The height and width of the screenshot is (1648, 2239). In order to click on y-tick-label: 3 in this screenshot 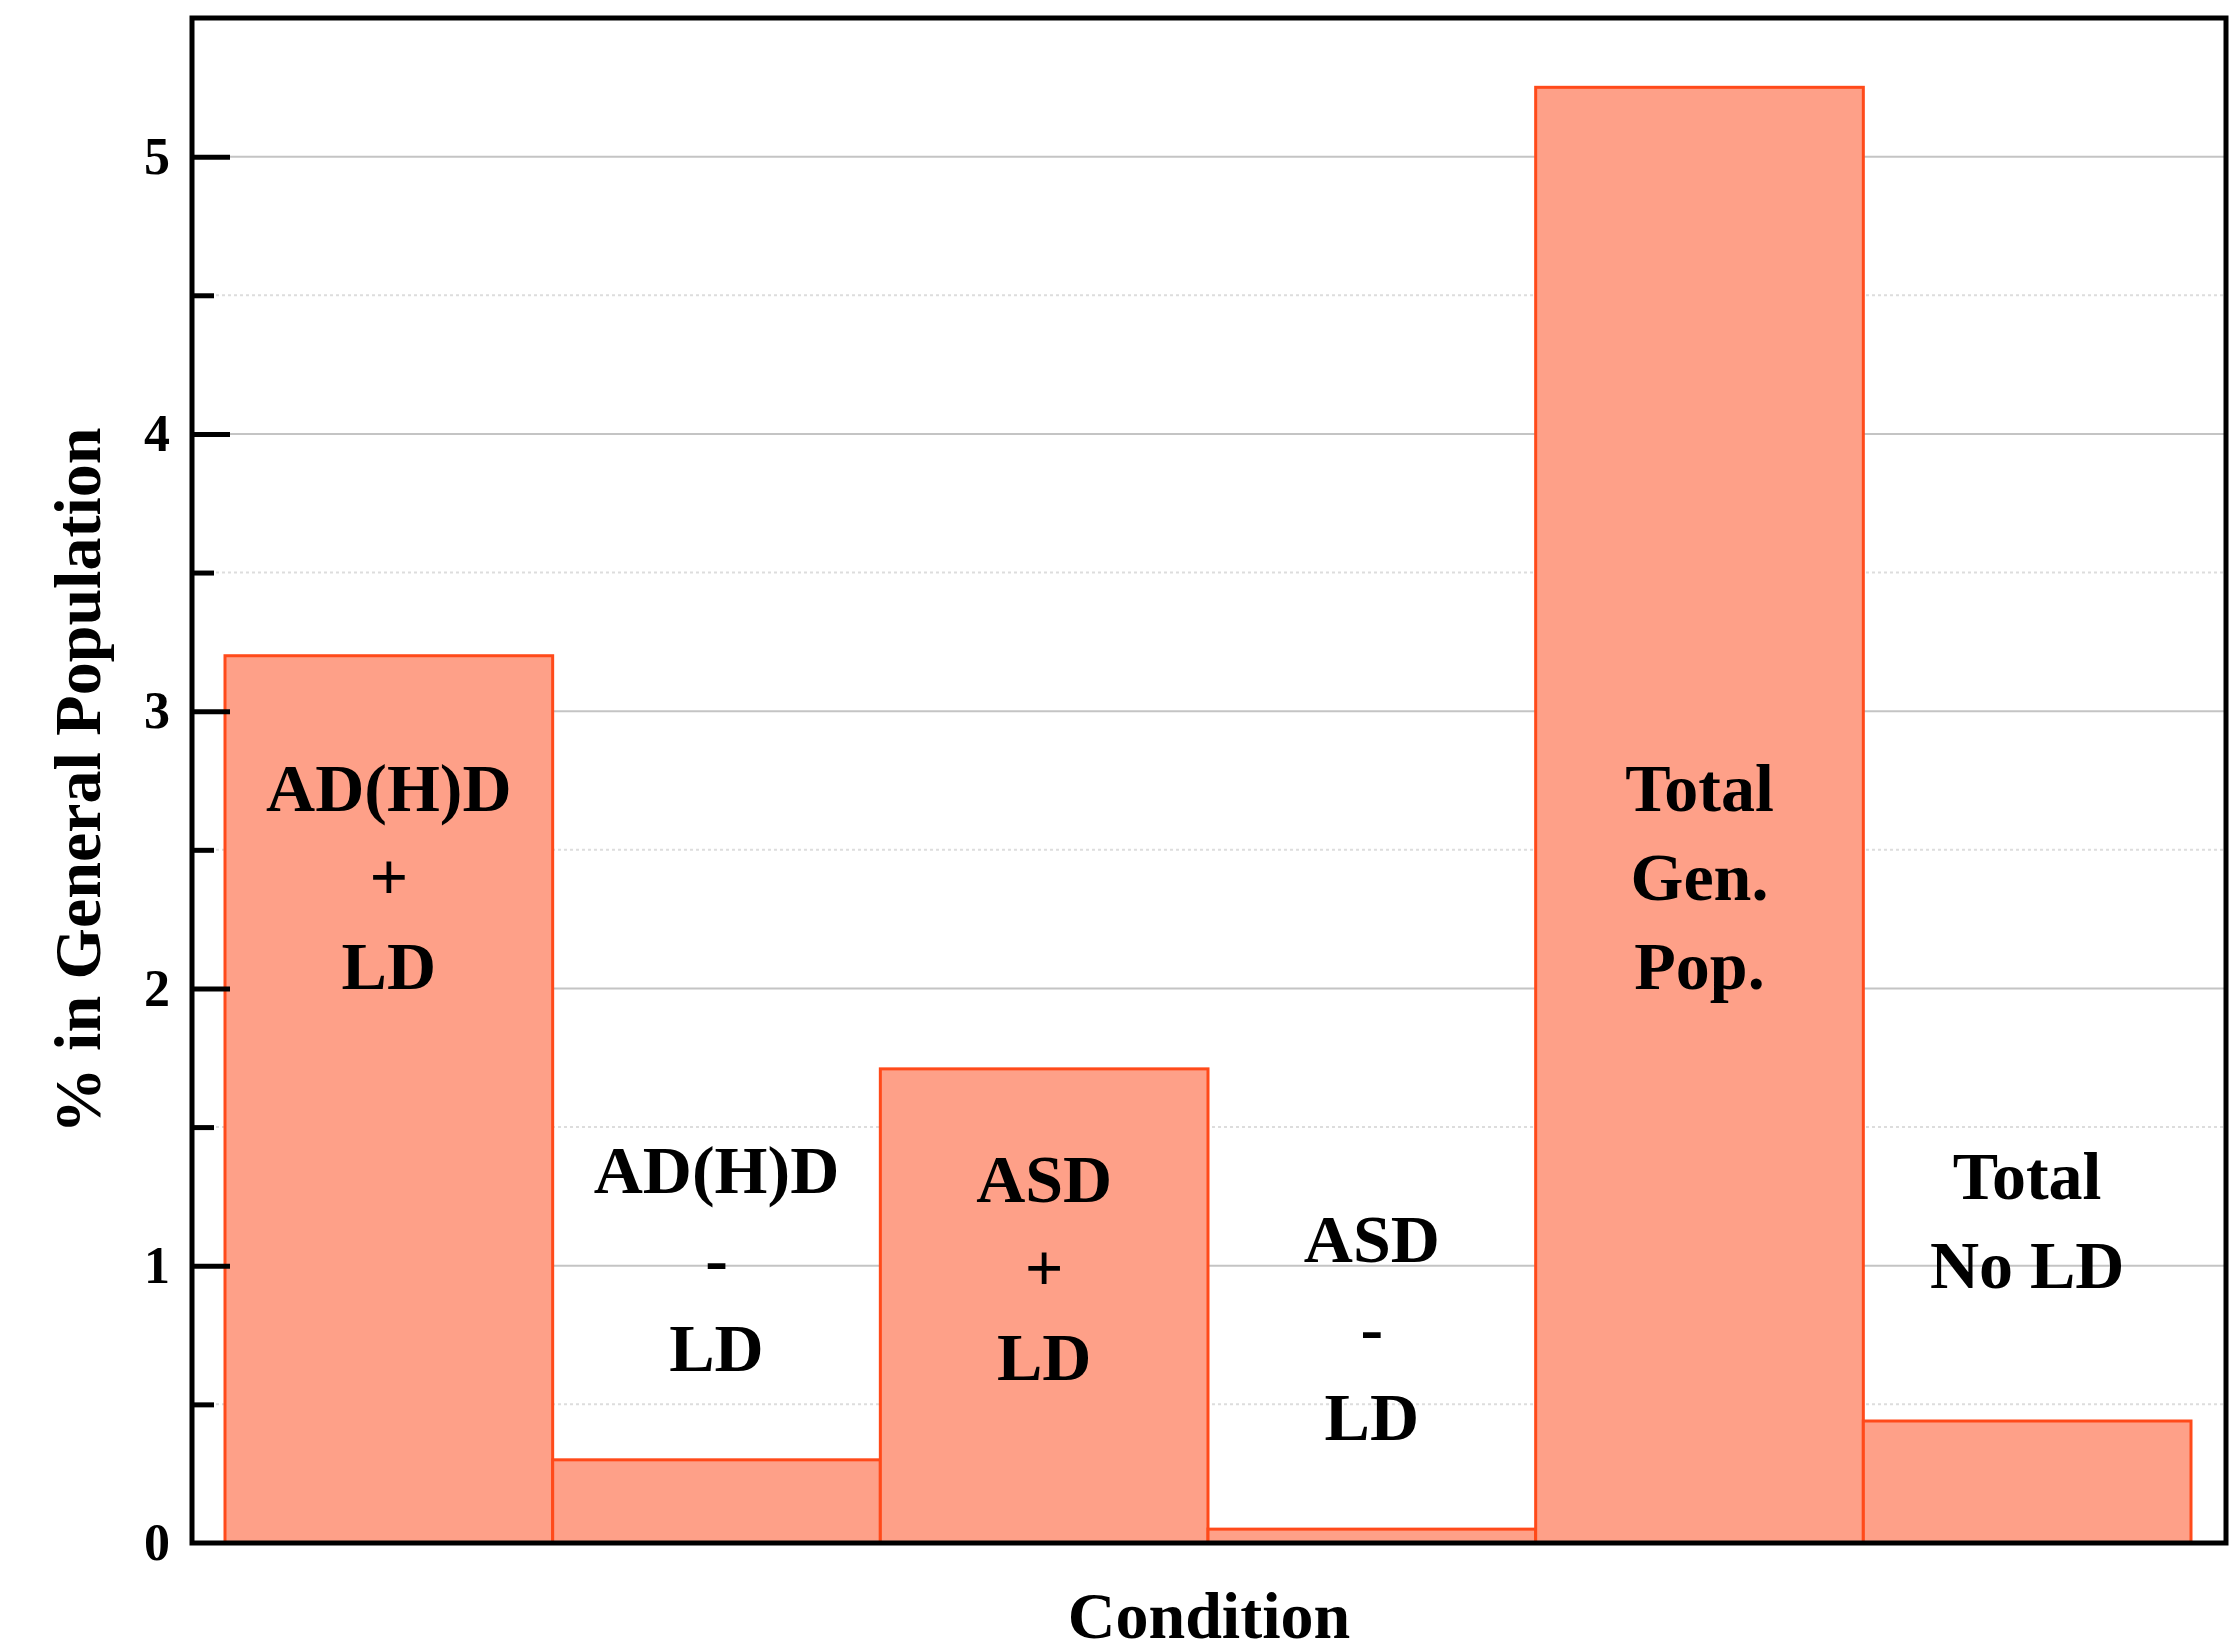, I will do `click(157, 711)`.